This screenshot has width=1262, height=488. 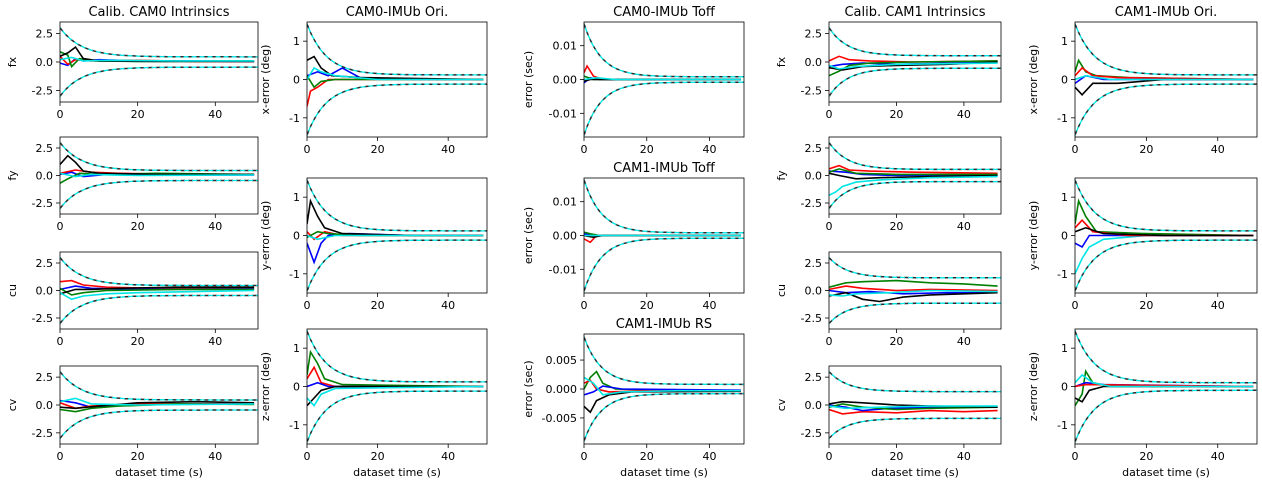 I want to click on y-tick-label: 0.0, so click(x=45, y=176).